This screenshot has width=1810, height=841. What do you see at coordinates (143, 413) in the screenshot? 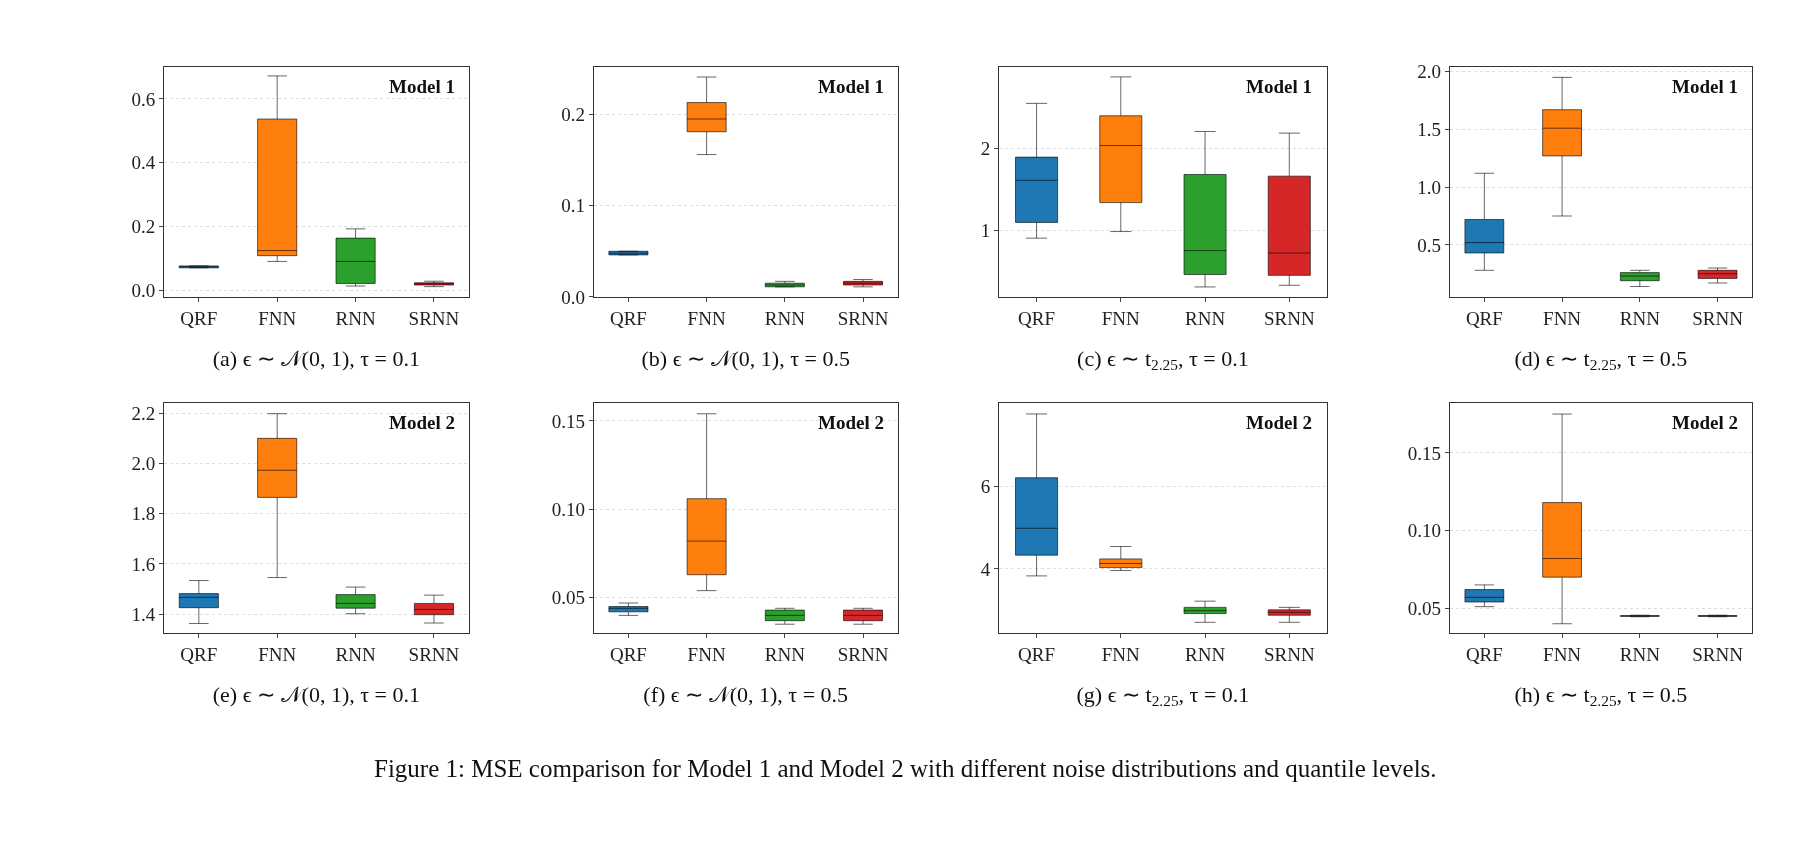
I see `y-tick-label: 2.2` at bounding box center [143, 413].